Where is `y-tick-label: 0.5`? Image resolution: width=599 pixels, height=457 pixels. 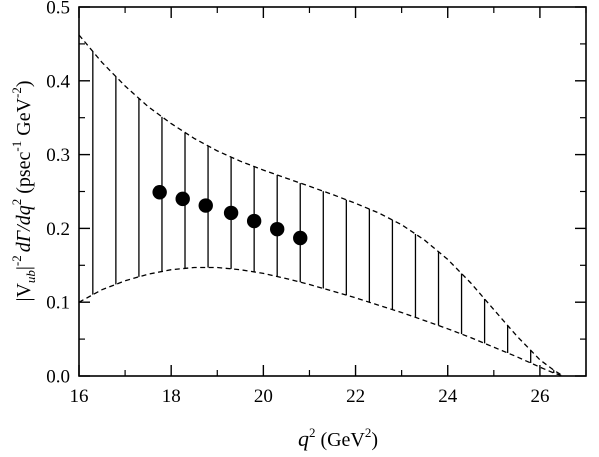
y-tick-label: 0.5 is located at coordinates (58, 9).